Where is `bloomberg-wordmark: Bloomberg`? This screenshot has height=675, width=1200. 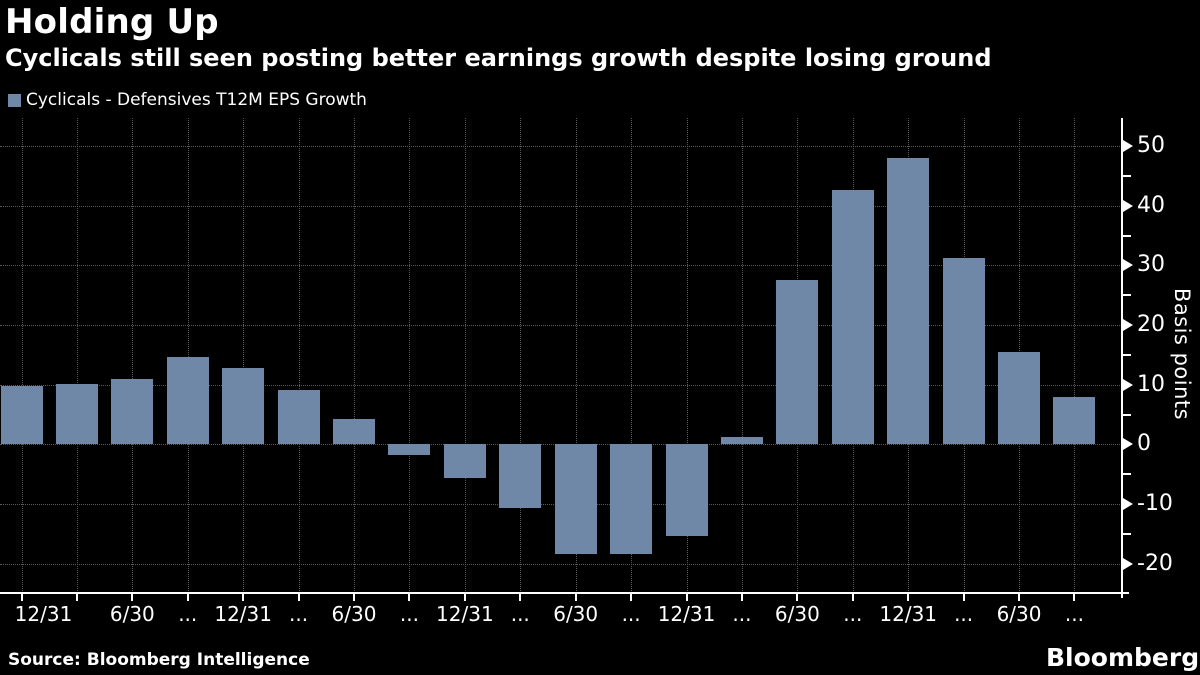 bloomberg-wordmark: Bloomberg is located at coordinates (1123, 657).